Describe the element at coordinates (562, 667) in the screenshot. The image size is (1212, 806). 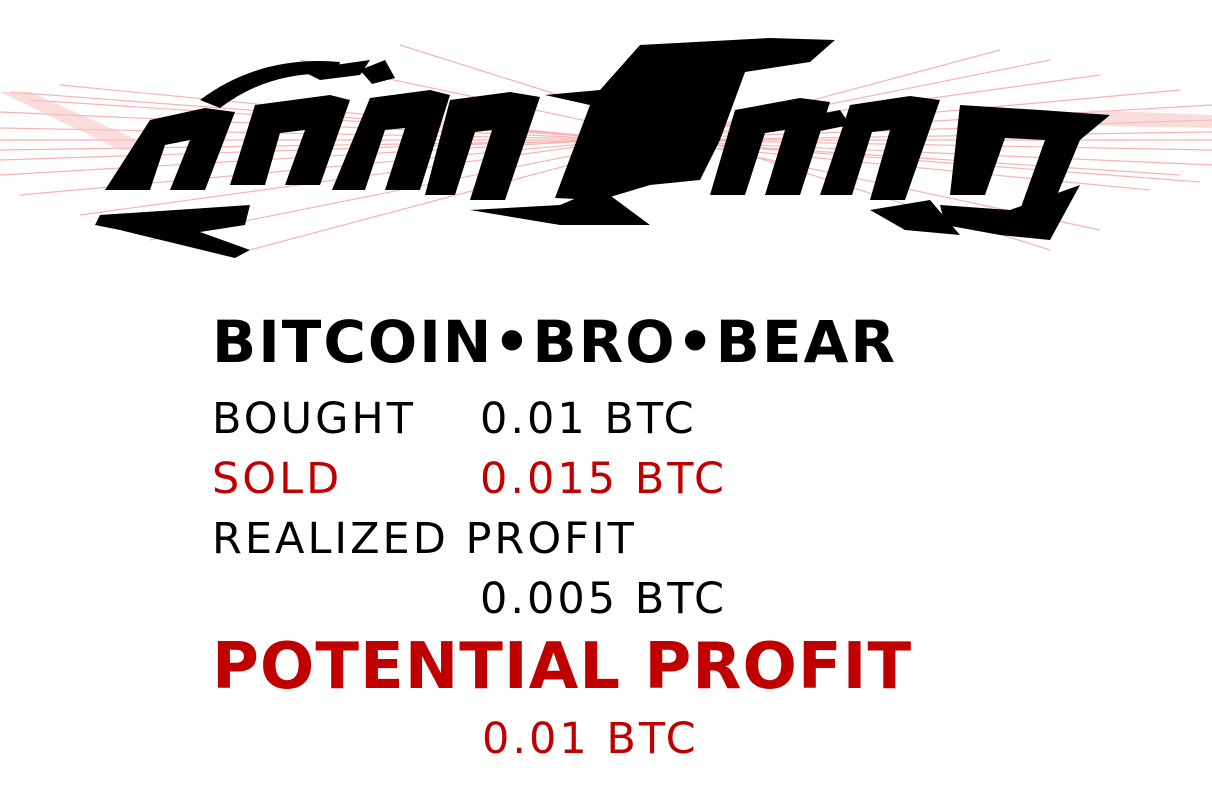
I see `potential-profit-label: POTENTIAL PROFIT` at that location.